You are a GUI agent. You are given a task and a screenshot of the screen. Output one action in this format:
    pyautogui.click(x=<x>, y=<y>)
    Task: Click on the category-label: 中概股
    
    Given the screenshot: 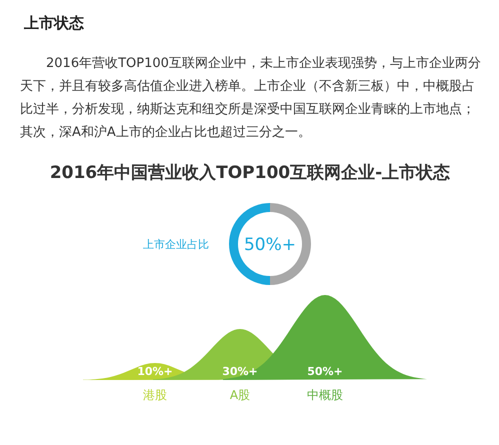 What is the action you would take?
    pyautogui.click(x=325, y=395)
    